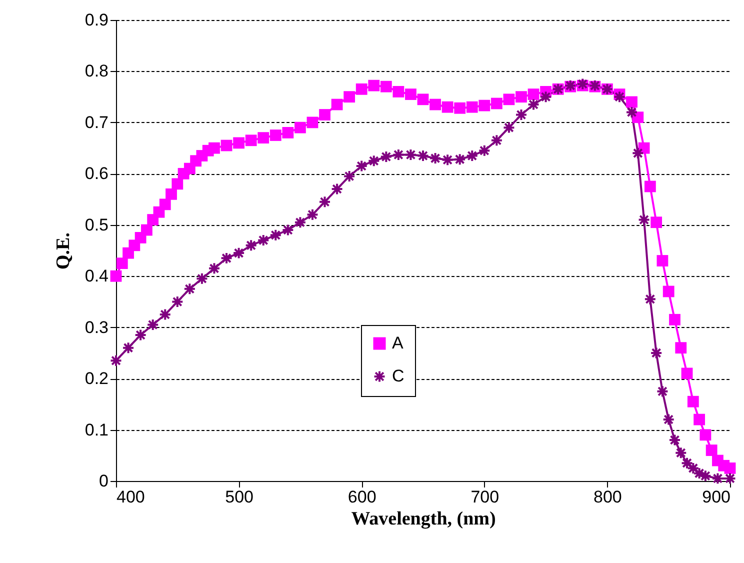 This screenshot has height=563, width=744. What do you see at coordinates (716, 497) in the screenshot?
I see `x-tick-label: 900` at bounding box center [716, 497].